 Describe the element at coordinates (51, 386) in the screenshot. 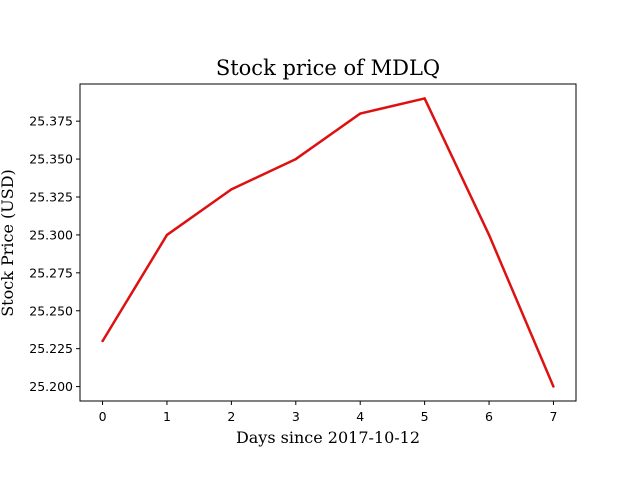

I see `y-tick-label: 25.200` at that location.